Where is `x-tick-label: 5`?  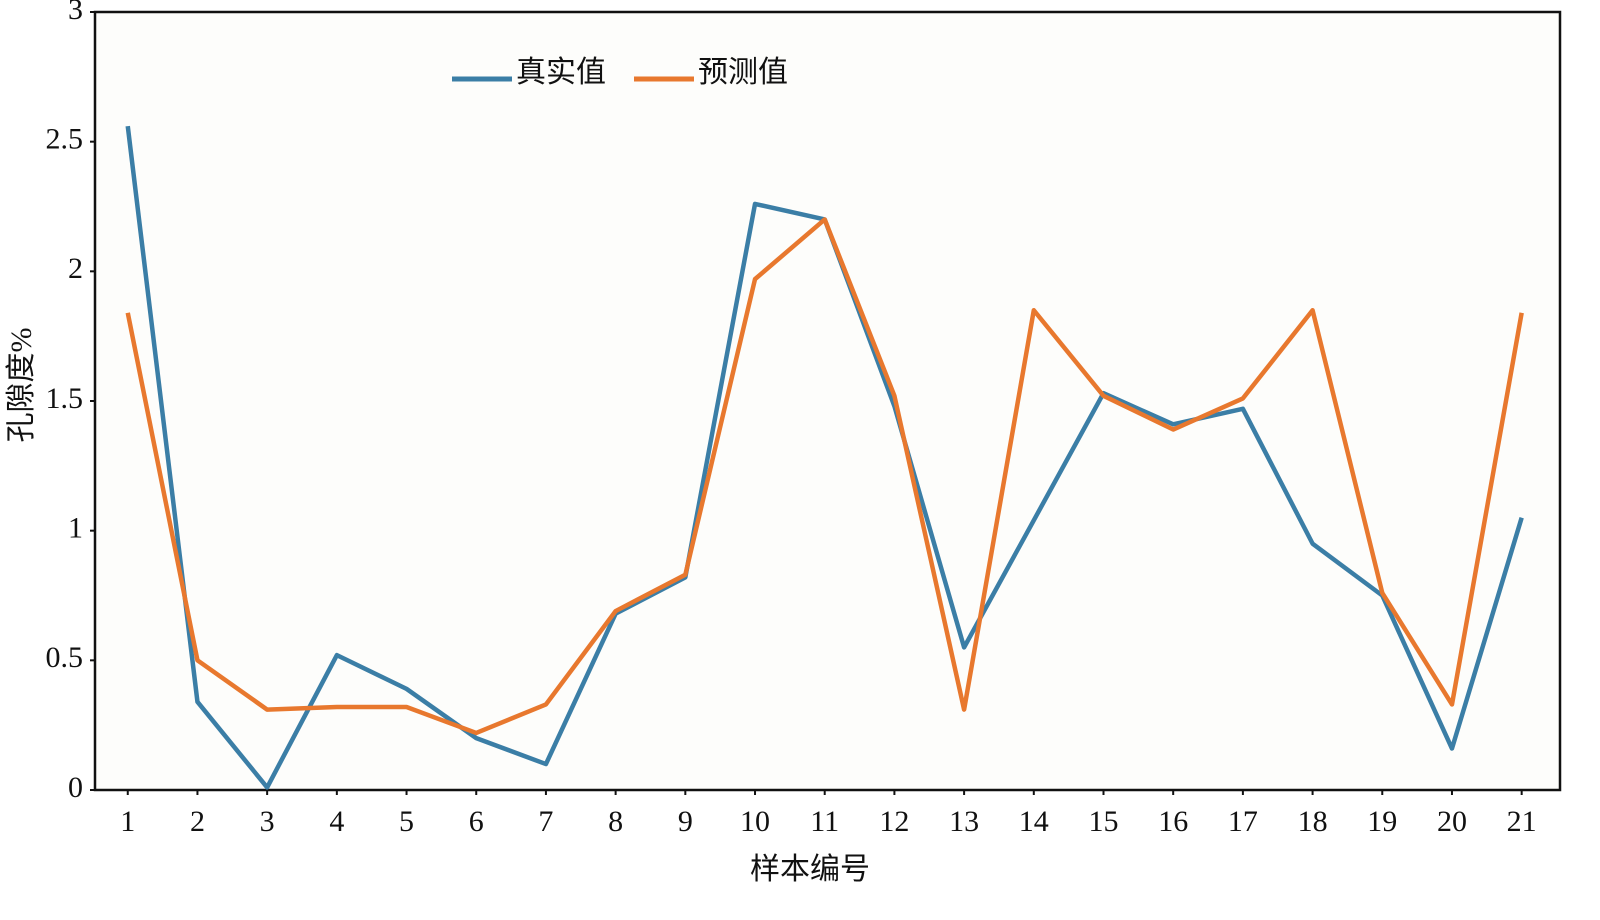
x-tick-label: 5 is located at coordinates (406, 821).